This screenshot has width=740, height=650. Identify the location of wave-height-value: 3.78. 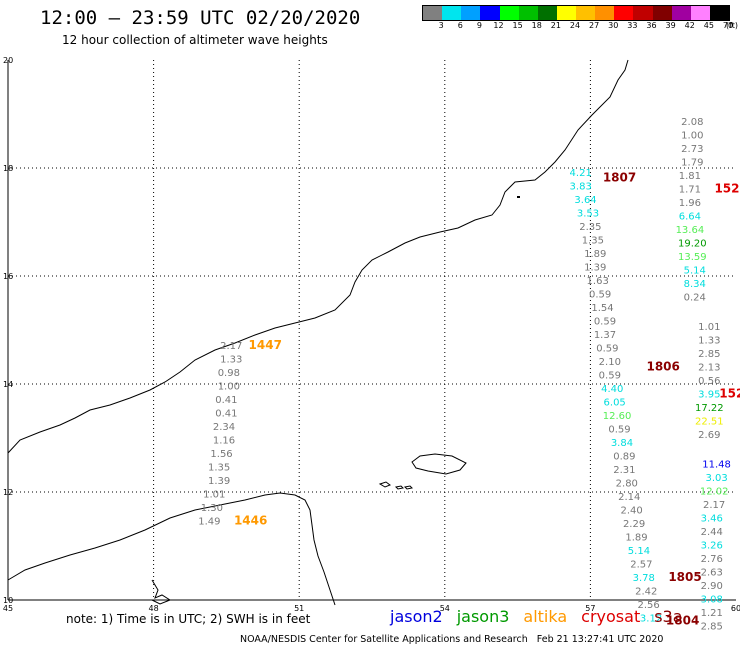
(644, 578).